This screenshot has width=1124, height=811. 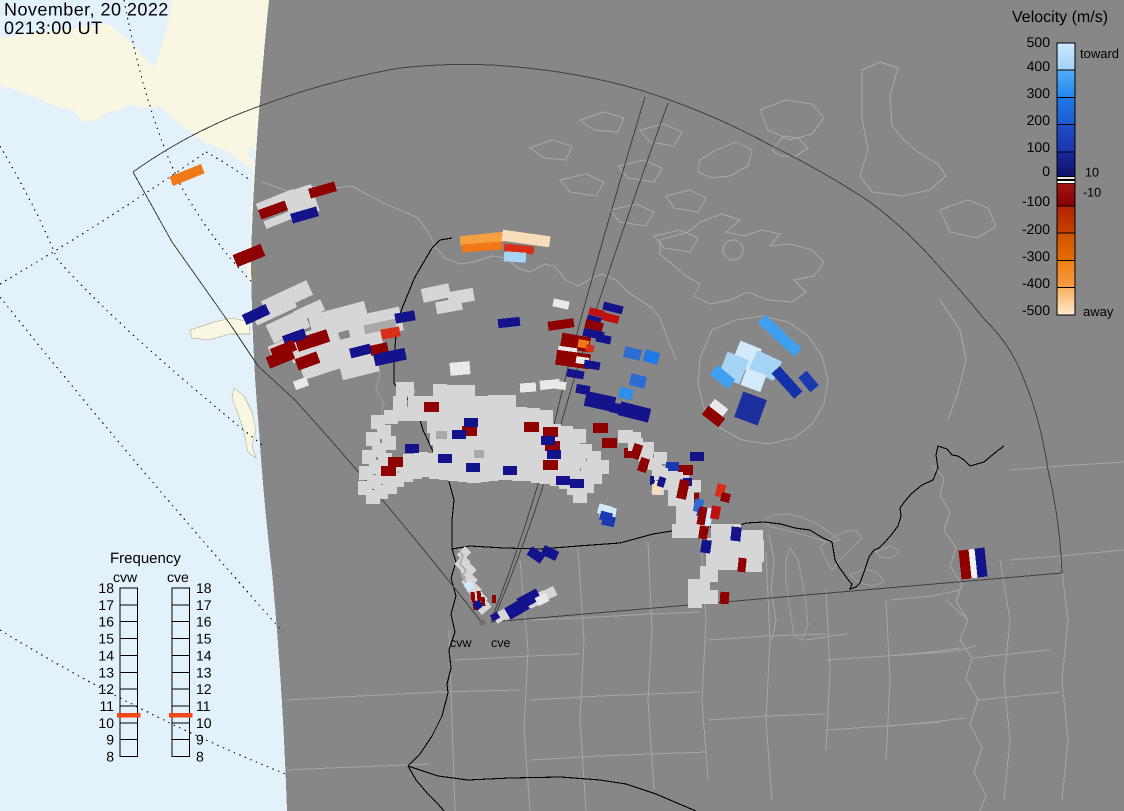 What do you see at coordinates (145, 558) in the screenshot?
I see `svg-text: Frequency` at bounding box center [145, 558].